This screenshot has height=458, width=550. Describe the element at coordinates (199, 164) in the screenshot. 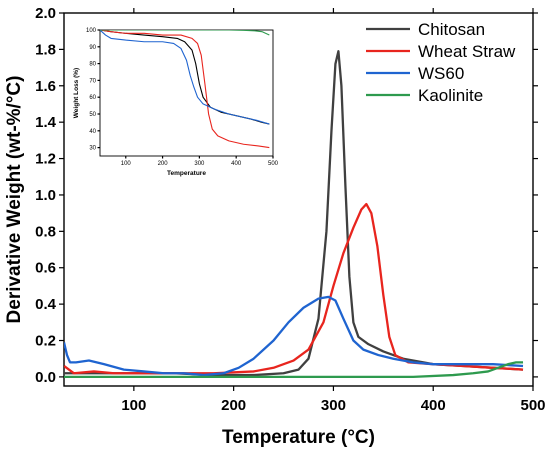

I see `inset-x-tick-label: 300` at that location.